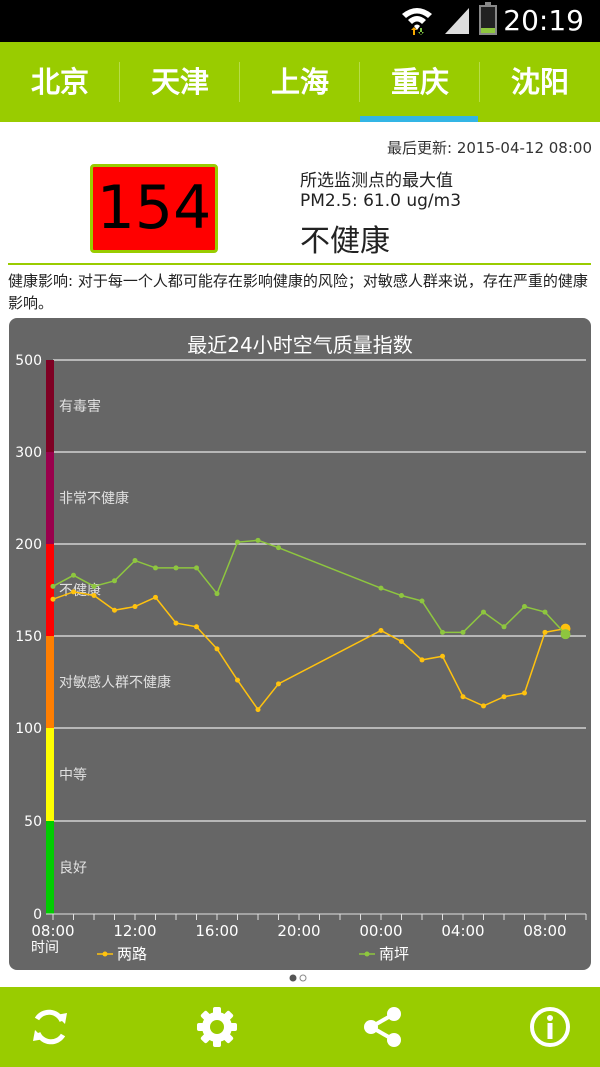 Image resolution: width=600 pixels, height=1067 pixels. Describe the element at coordinates (134, 931) in the screenshot. I see `x-tick-label: 12:00` at that location.